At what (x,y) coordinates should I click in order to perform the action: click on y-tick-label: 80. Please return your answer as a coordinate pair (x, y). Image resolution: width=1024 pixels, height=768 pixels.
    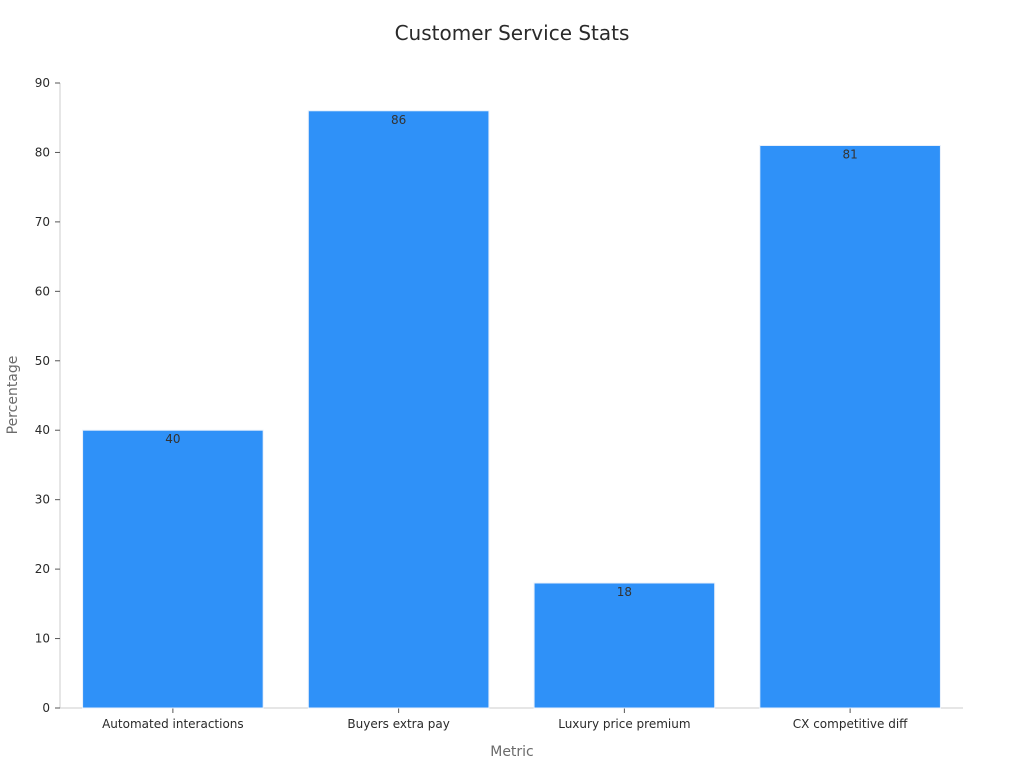
    Looking at the image, I should click on (42, 152).